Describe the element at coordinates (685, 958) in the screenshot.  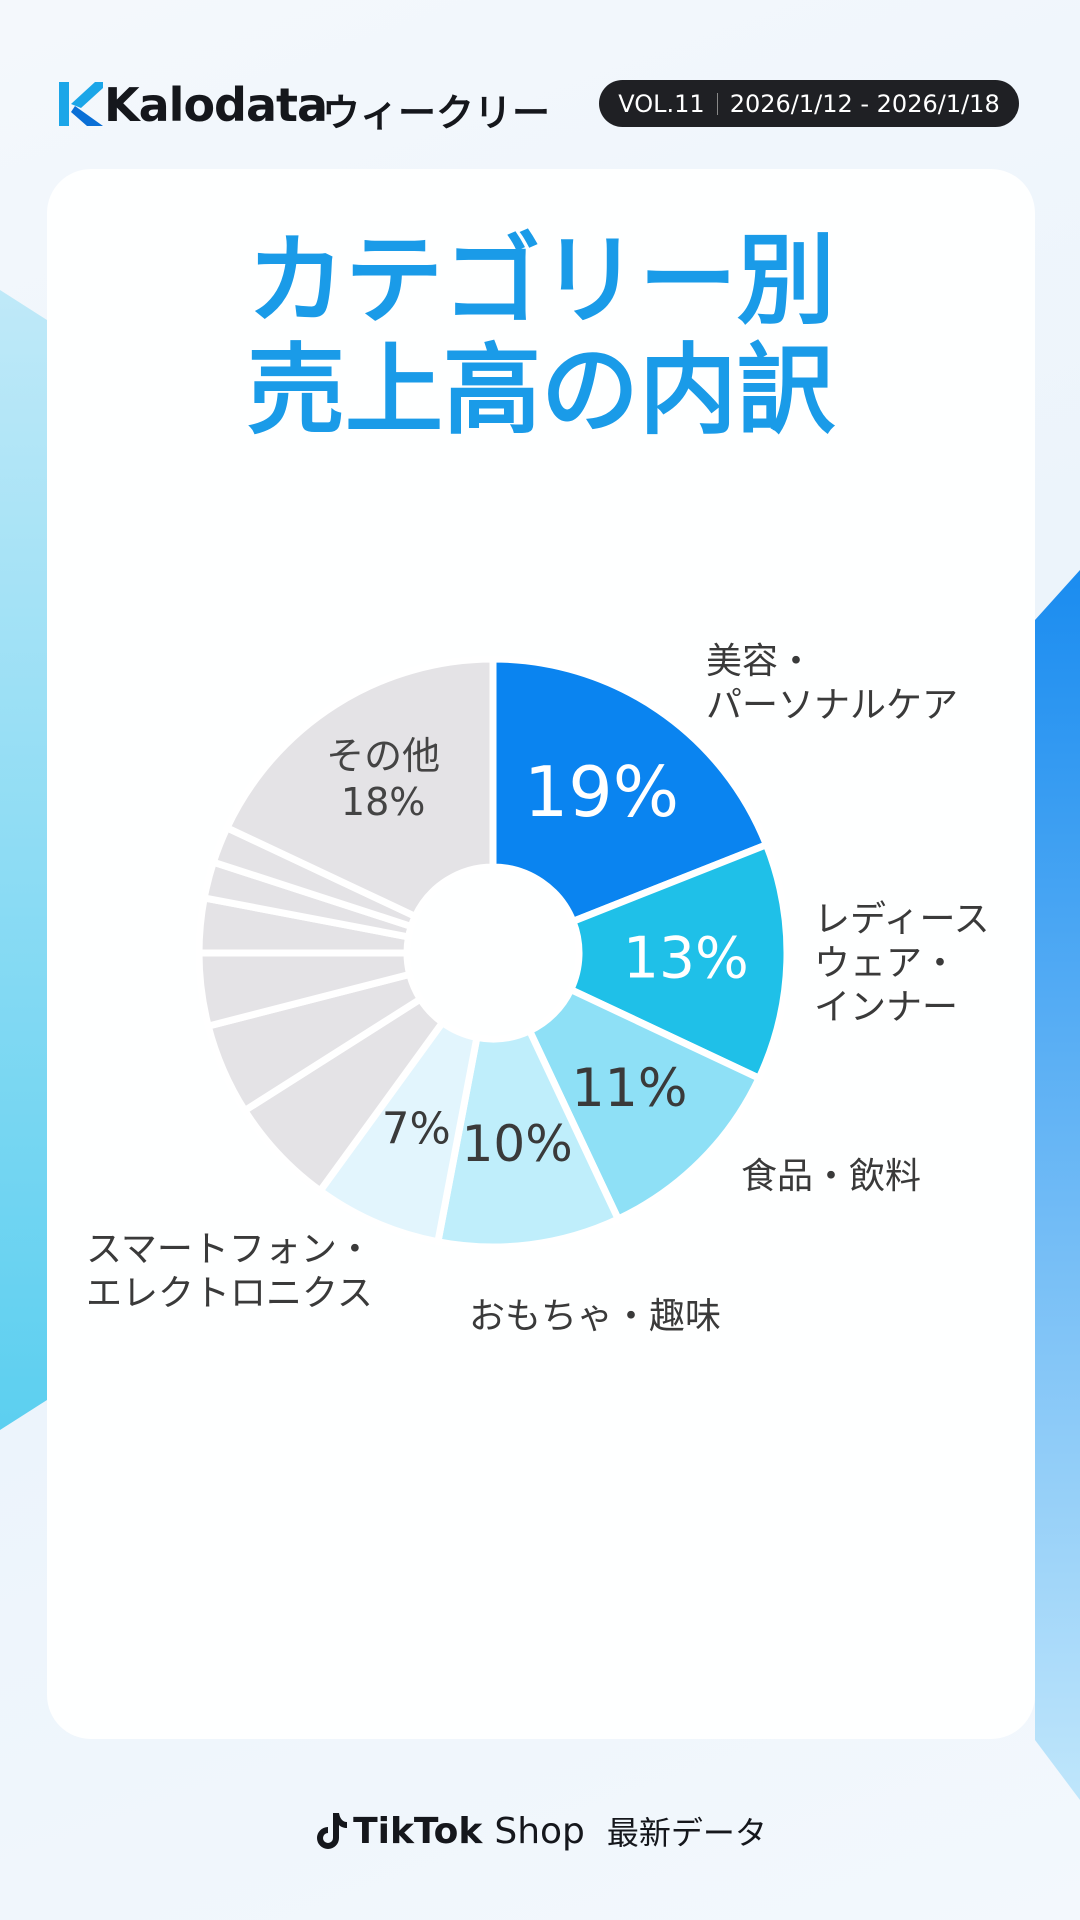
I see `value-label: 13%` at that location.